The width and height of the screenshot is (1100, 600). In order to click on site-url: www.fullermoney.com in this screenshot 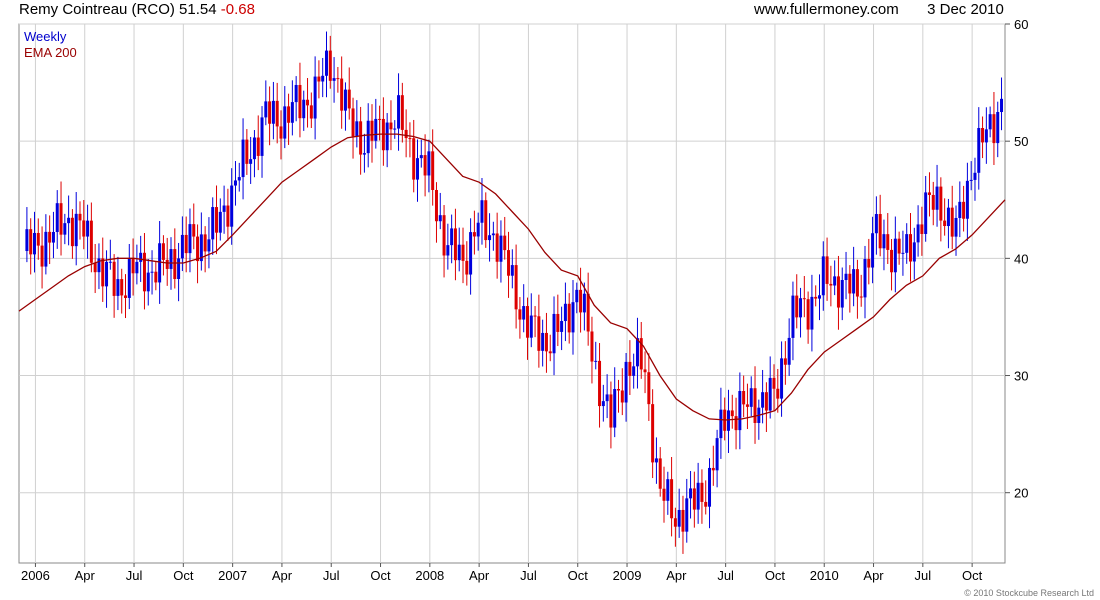, I will do `click(826, 9)`.